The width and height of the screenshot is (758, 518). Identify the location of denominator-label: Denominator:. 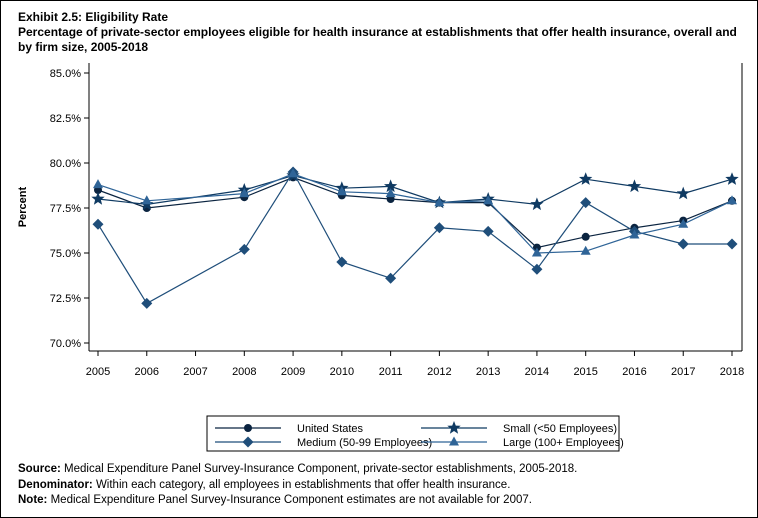
(55, 484).